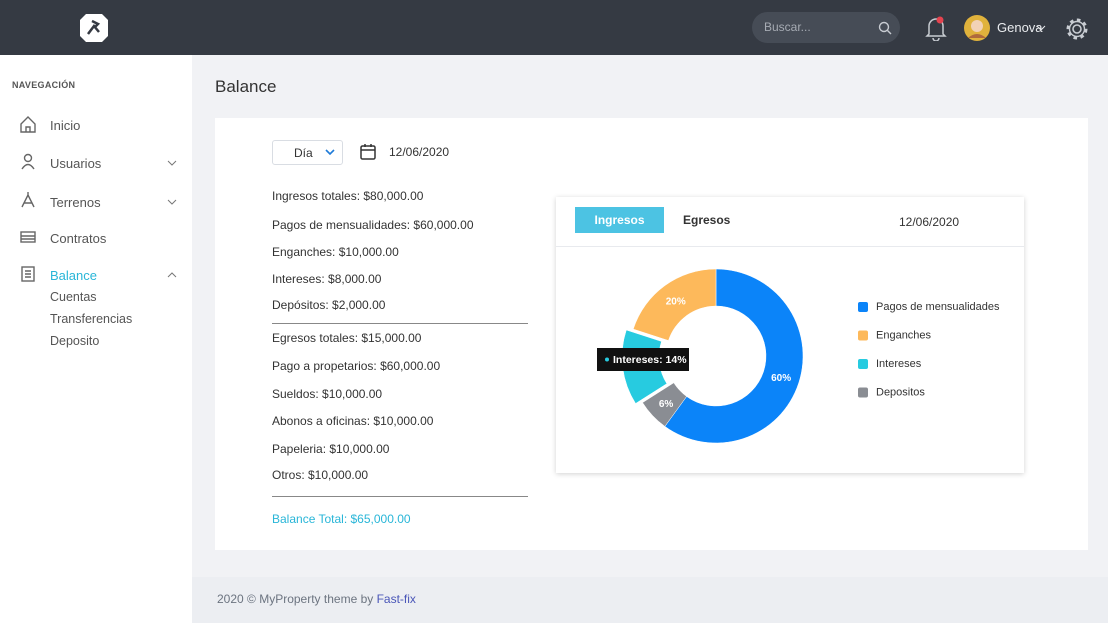  What do you see at coordinates (885, 28) in the screenshot?
I see `search-icon` at bounding box center [885, 28].